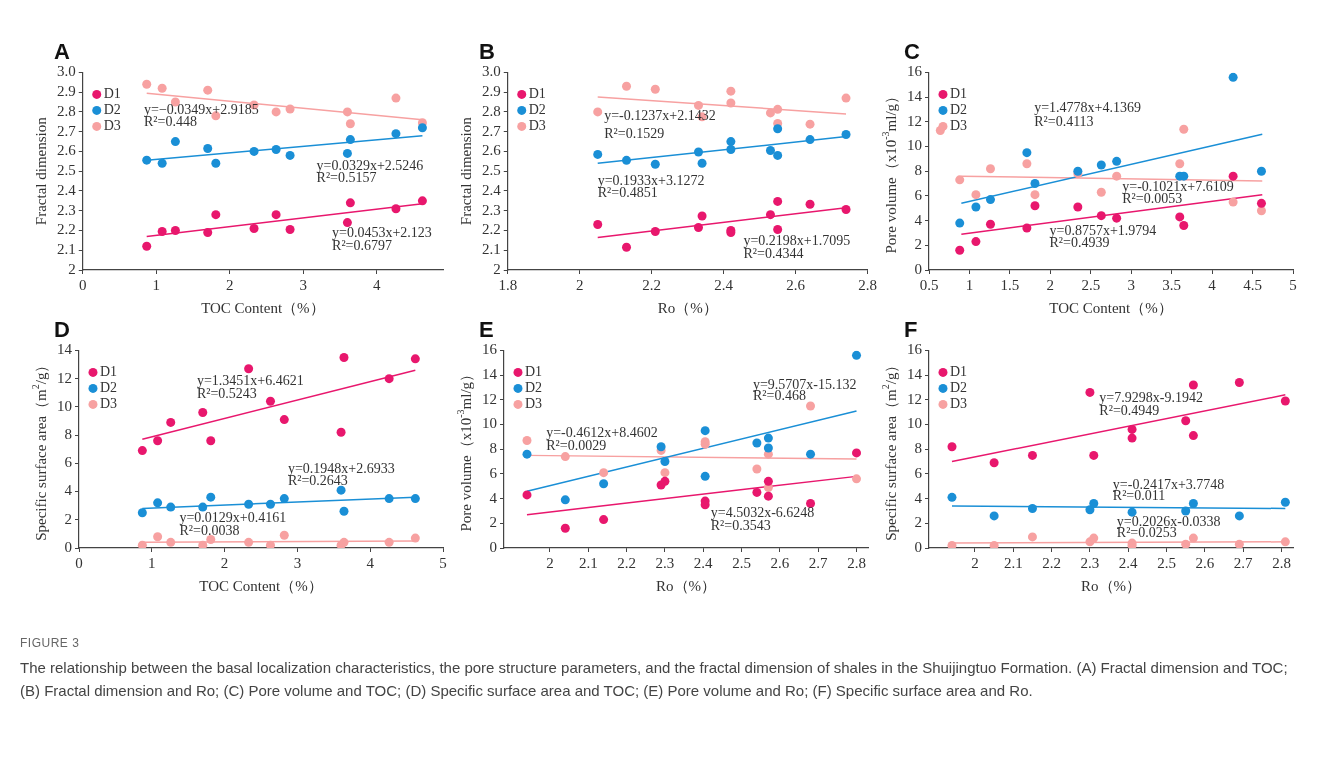 The height and width of the screenshot is (773, 1320). I want to click on y-axis-title: Fractal dimension, so click(465, 171).